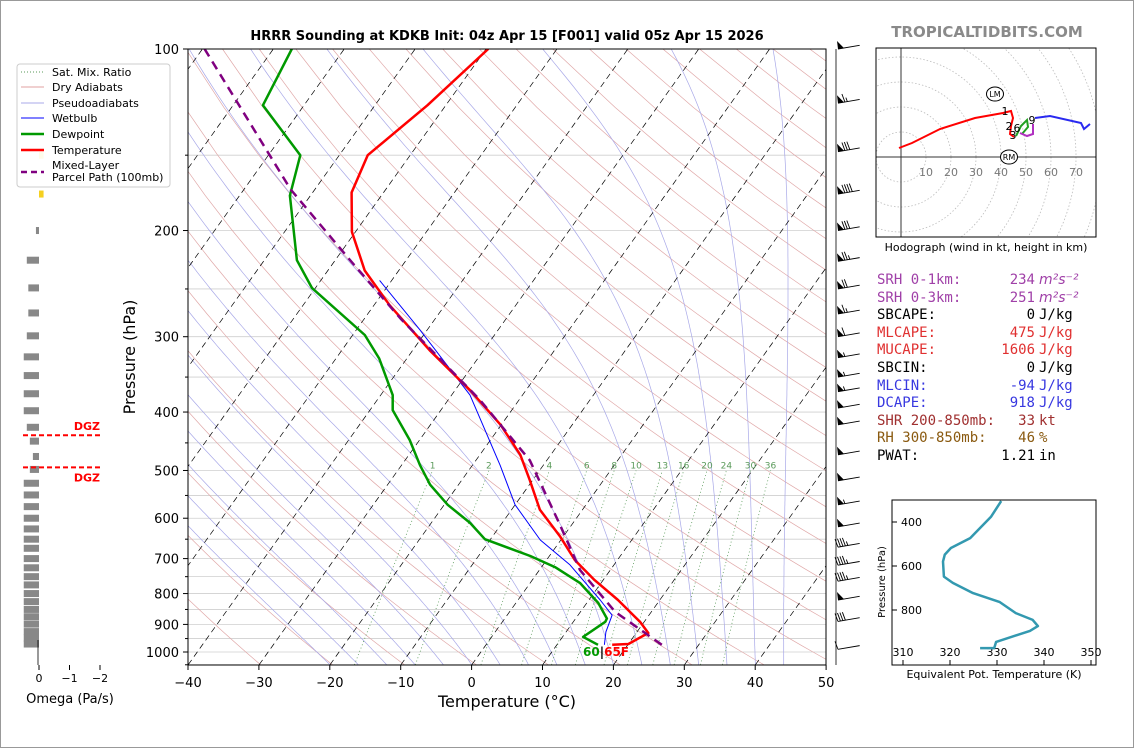  Describe the element at coordinates (506, 701) in the screenshot. I see `x-axis-label: Temperature (°C)` at that location.